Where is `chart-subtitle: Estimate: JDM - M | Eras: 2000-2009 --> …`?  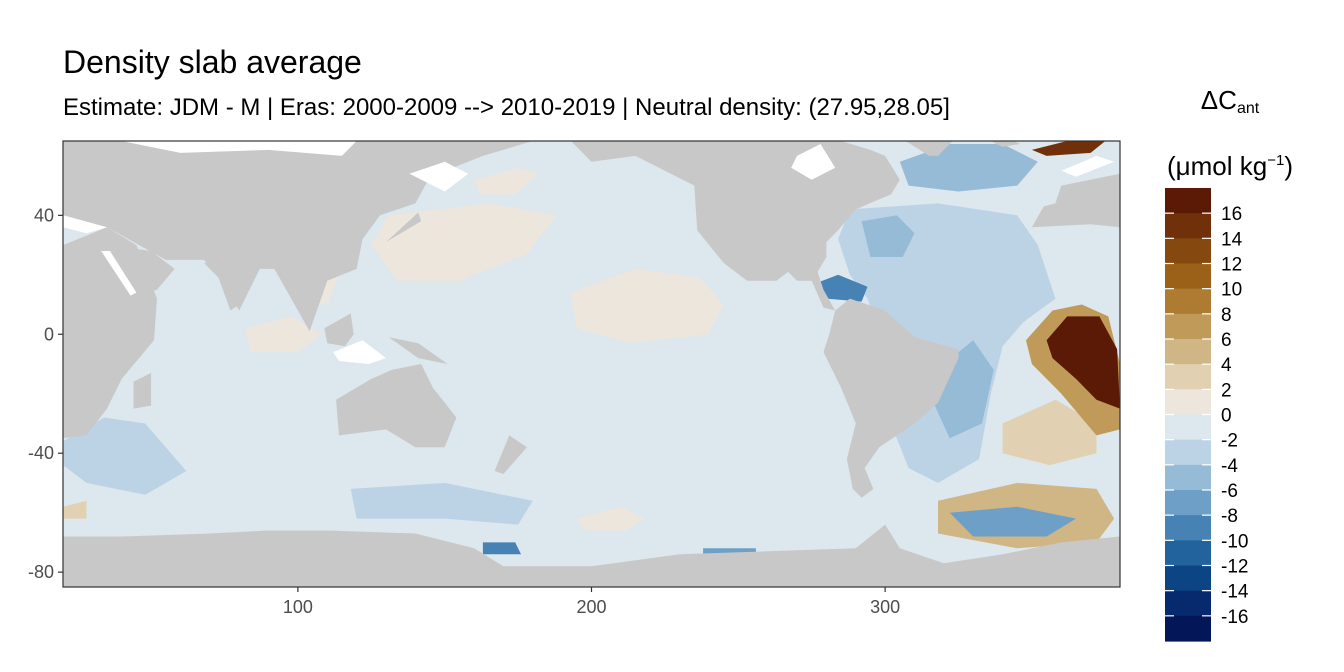
chart-subtitle: Estimate: JDM - M | Eras: 2000-2009 --> … is located at coordinates (506, 107).